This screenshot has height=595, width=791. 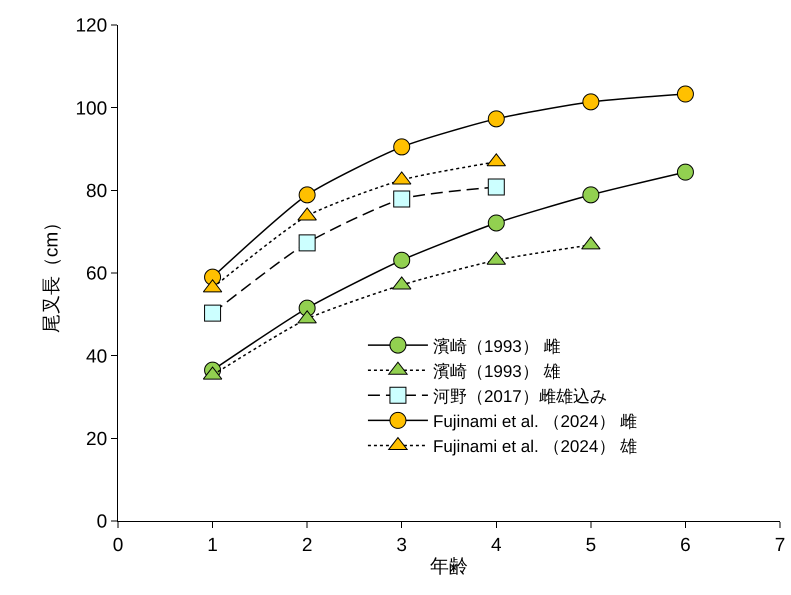 What do you see at coordinates (685, 545) in the screenshot?
I see `x-tick-label: 6` at bounding box center [685, 545].